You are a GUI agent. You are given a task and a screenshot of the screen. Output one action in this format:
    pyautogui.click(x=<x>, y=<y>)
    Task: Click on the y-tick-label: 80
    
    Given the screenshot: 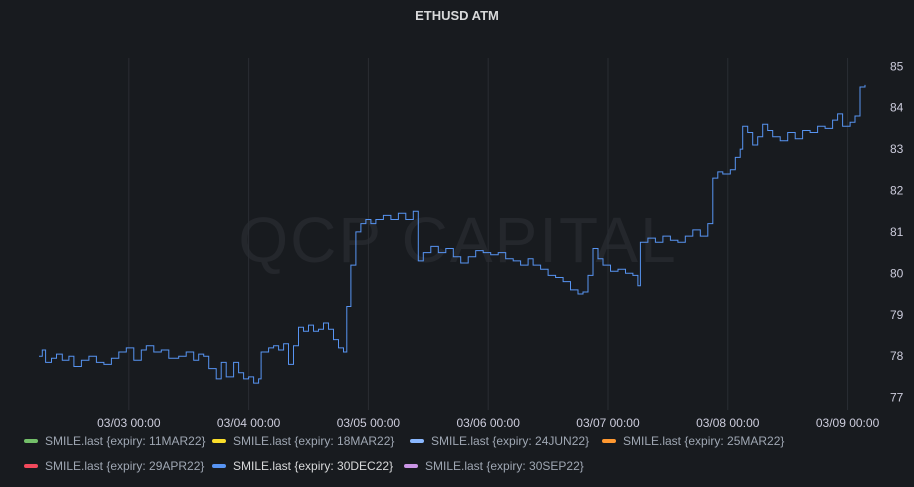 What is the action you would take?
    pyautogui.click(x=897, y=273)
    